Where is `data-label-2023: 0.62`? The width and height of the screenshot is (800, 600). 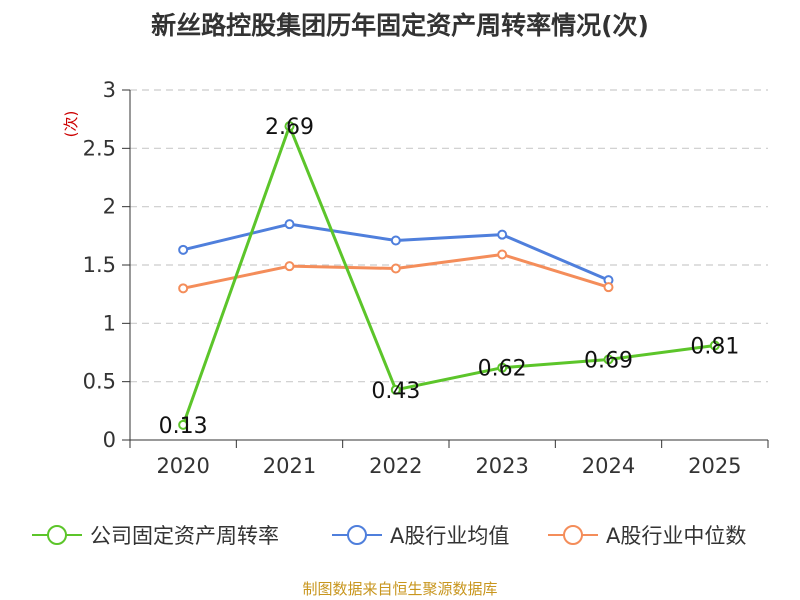
data-label-2023: 0.62 is located at coordinates (502, 369).